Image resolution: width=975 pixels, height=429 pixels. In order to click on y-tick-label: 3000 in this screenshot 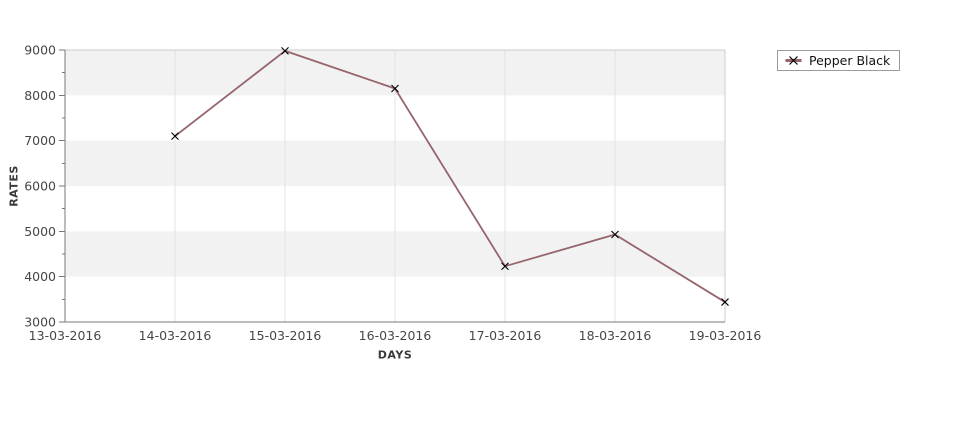, I will do `click(40, 322)`.